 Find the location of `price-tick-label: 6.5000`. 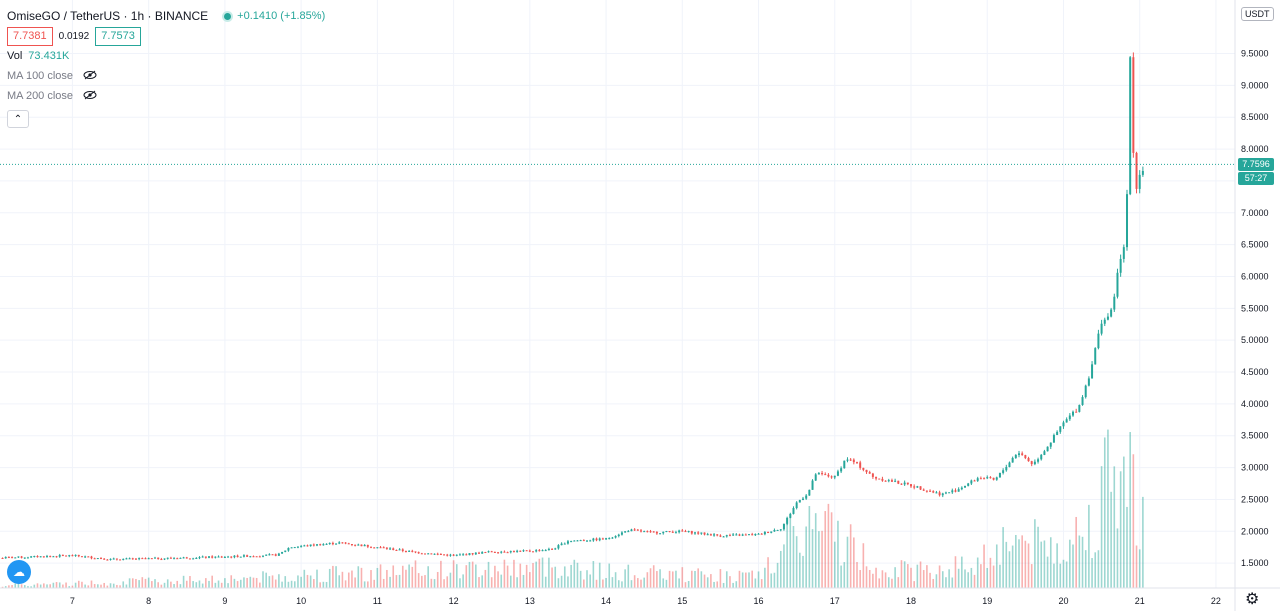

price-tick-label: 6.5000 is located at coordinates (1255, 245).